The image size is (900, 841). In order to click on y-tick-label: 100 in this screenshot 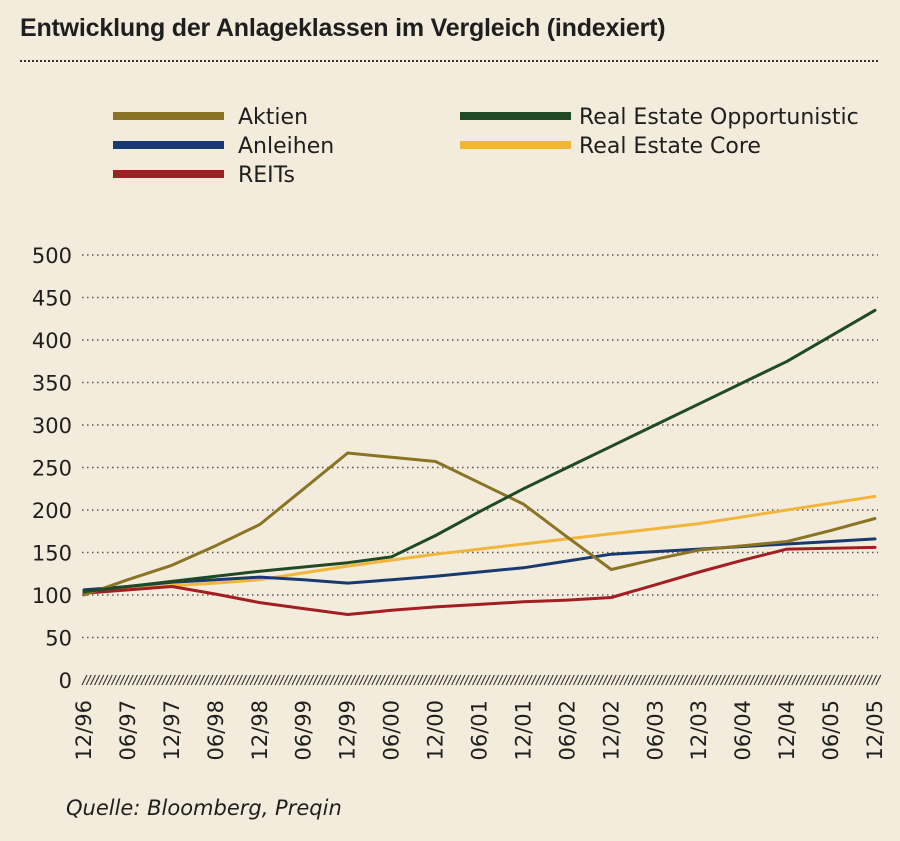, I will do `click(52, 596)`.